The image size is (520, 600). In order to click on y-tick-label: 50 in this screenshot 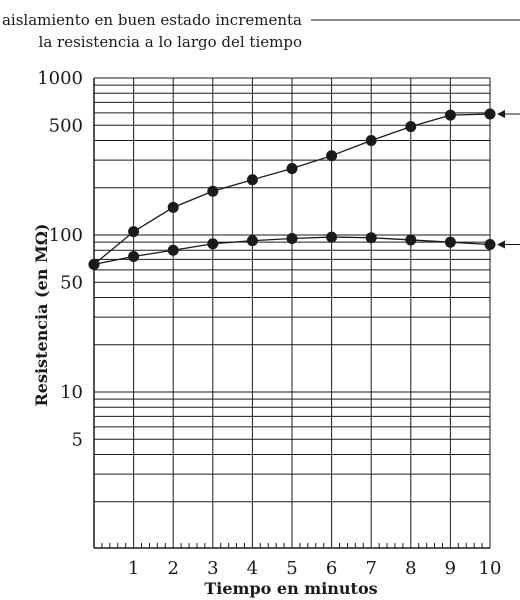, I will do `click(71, 282)`.